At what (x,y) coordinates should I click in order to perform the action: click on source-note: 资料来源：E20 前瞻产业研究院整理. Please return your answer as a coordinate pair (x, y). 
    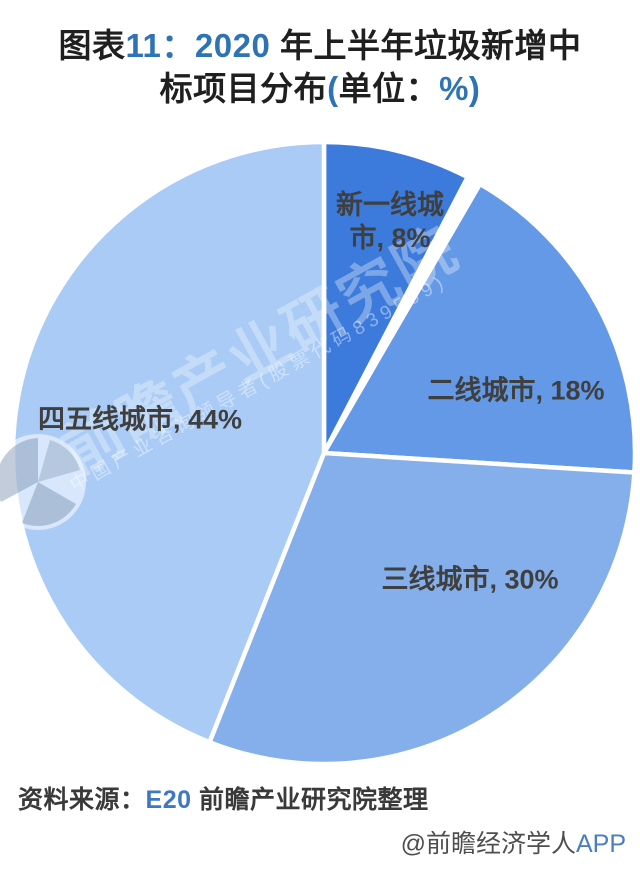
    Looking at the image, I should click on (223, 798).